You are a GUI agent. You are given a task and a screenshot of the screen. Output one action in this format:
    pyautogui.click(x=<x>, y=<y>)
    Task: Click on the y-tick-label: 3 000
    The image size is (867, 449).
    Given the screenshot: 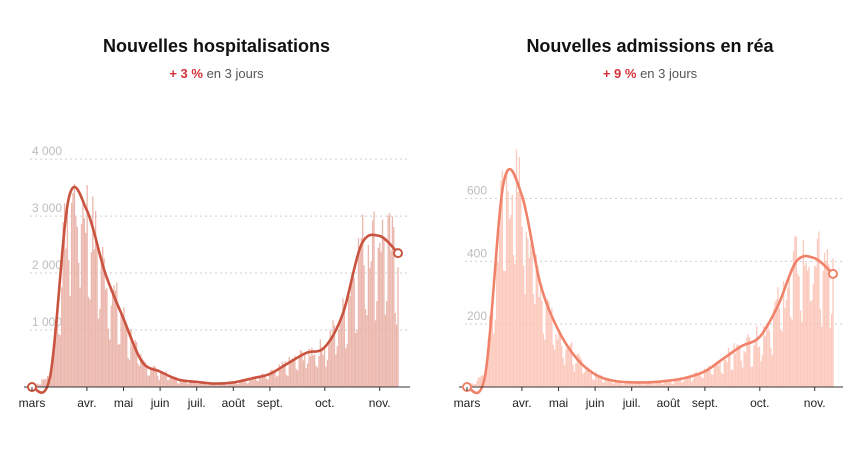 What is the action you would take?
    pyautogui.click(x=47, y=208)
    